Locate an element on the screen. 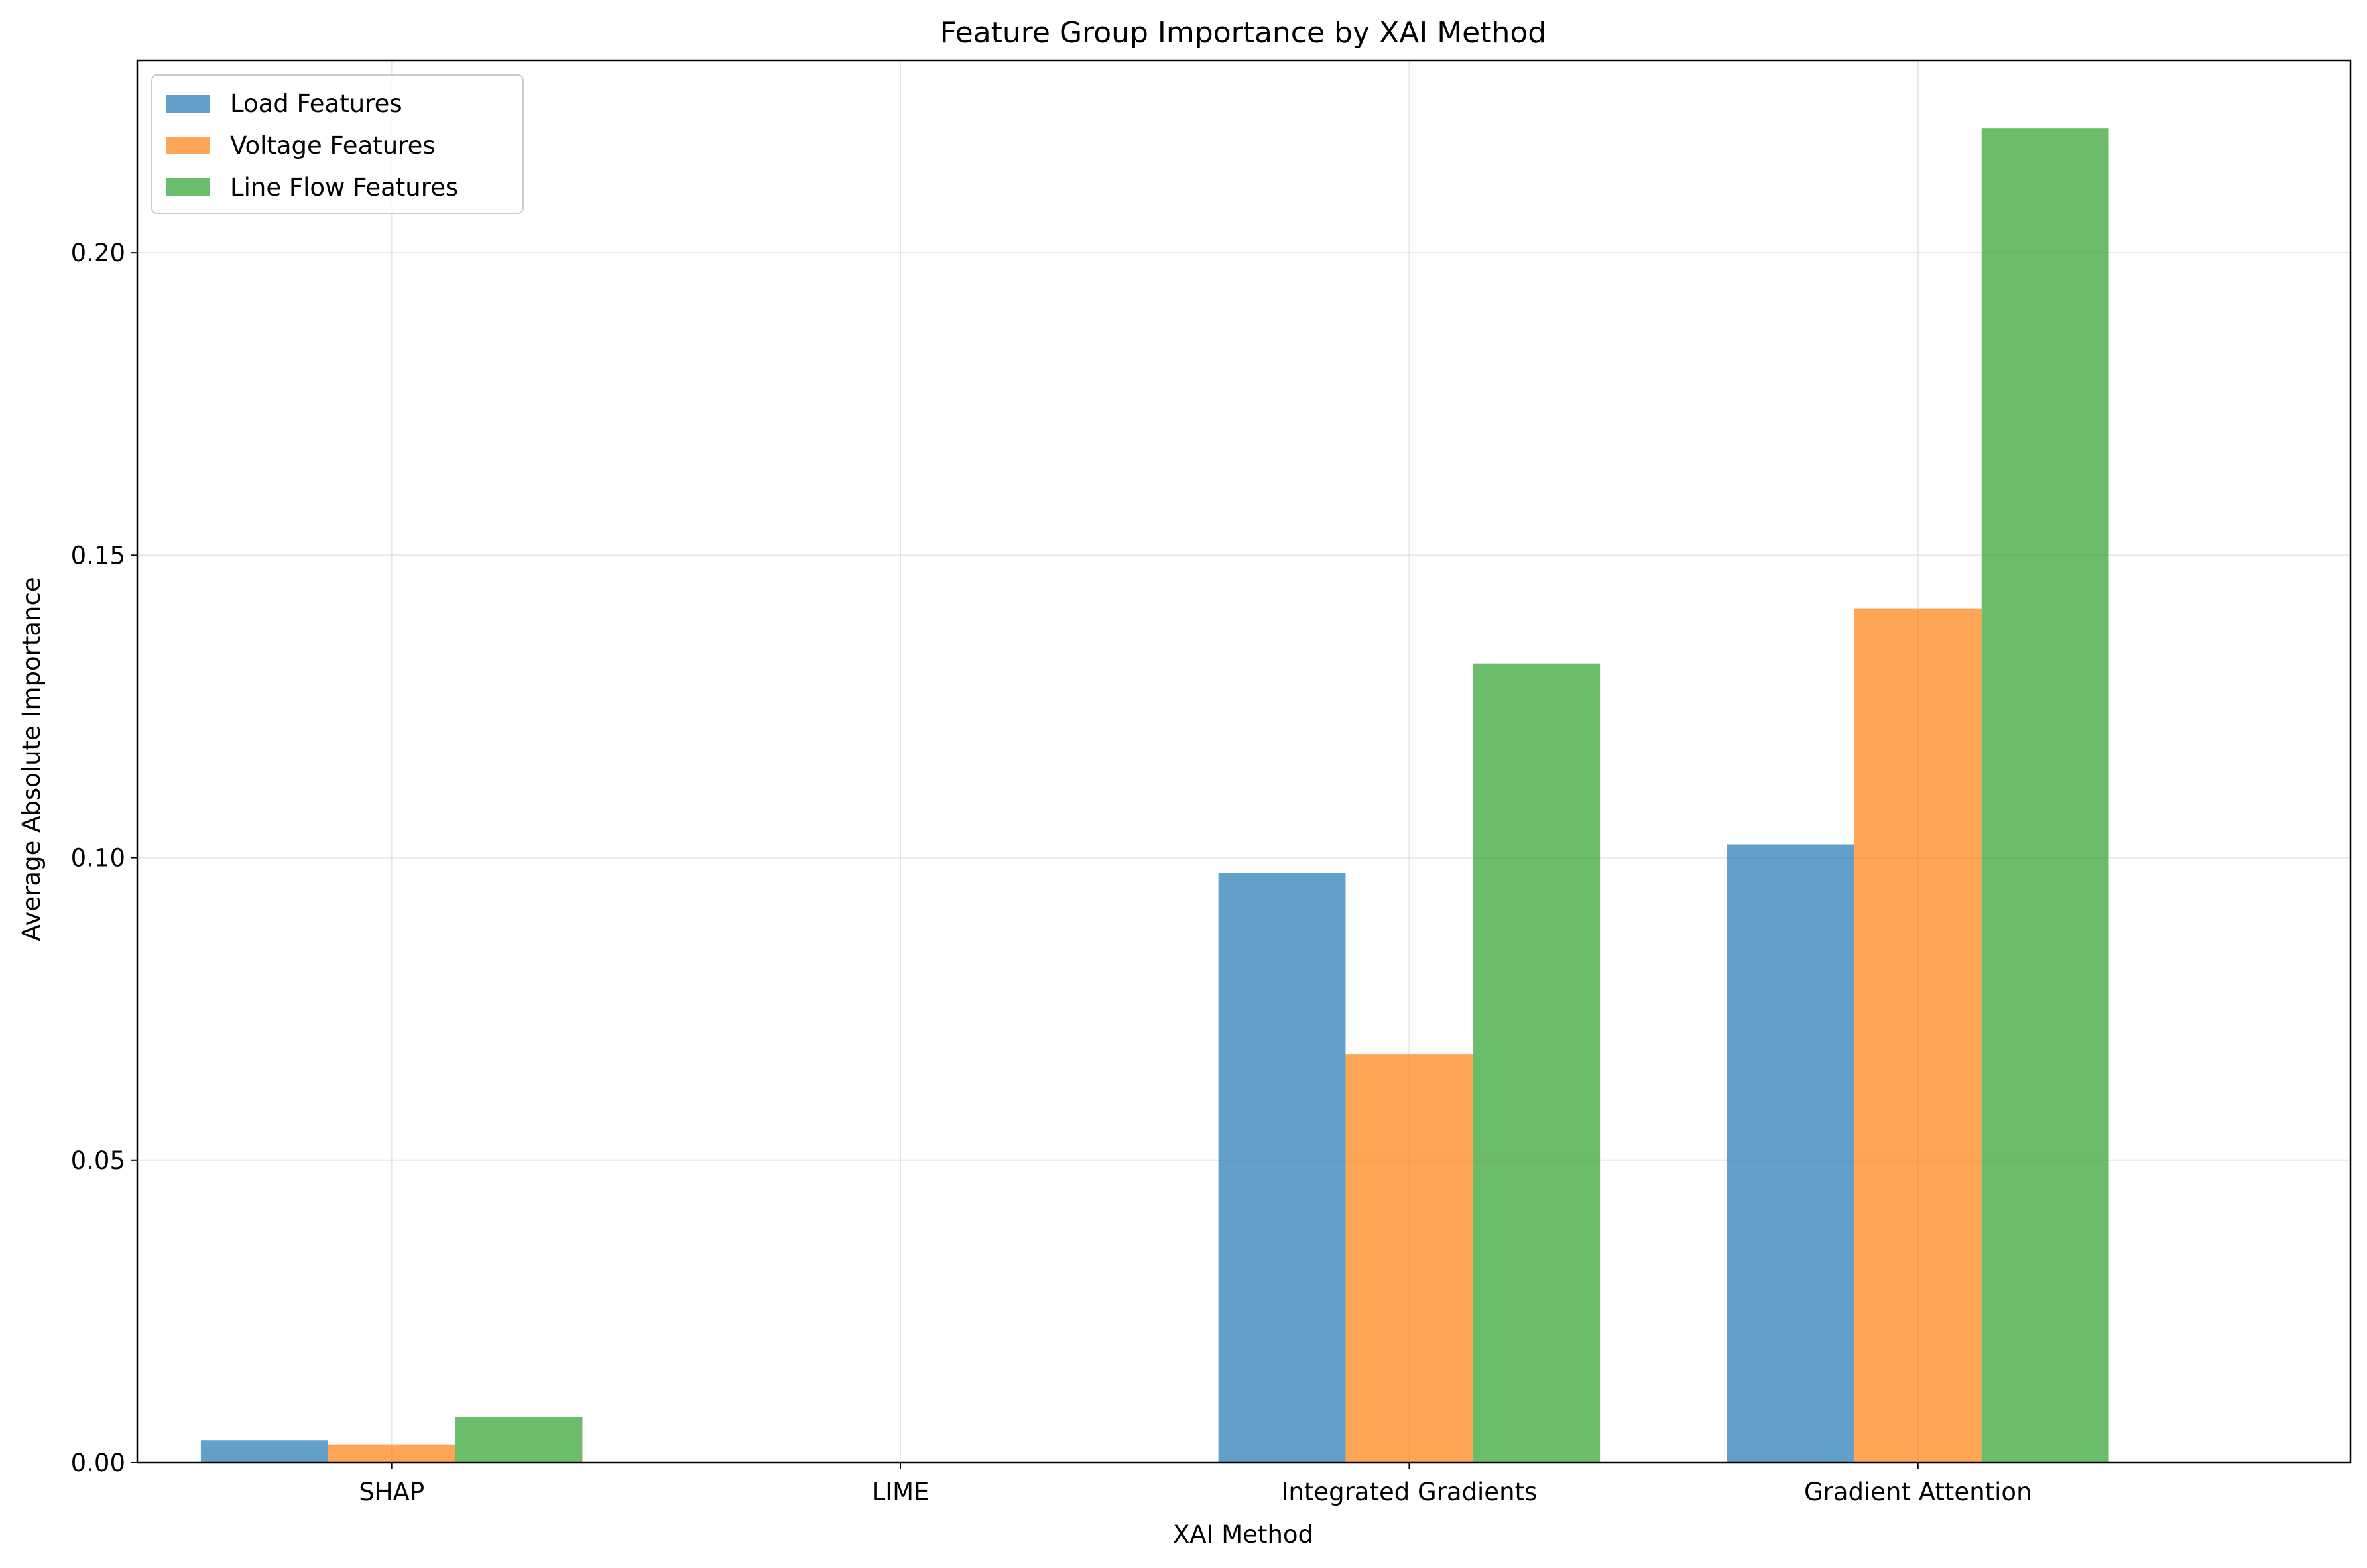 The width and height of the screenshot is (2367, 1568). x-tick-label: SHAP is located at coordinates (391, 1492).